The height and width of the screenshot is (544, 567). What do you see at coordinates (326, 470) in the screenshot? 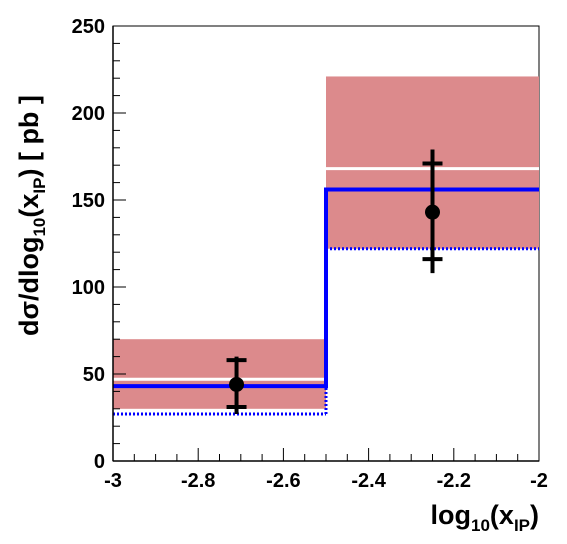
I see `x-ticks: -3 -2.8 -2.6 -2.4 -2.2 -2` at bounding box center [326, 470].